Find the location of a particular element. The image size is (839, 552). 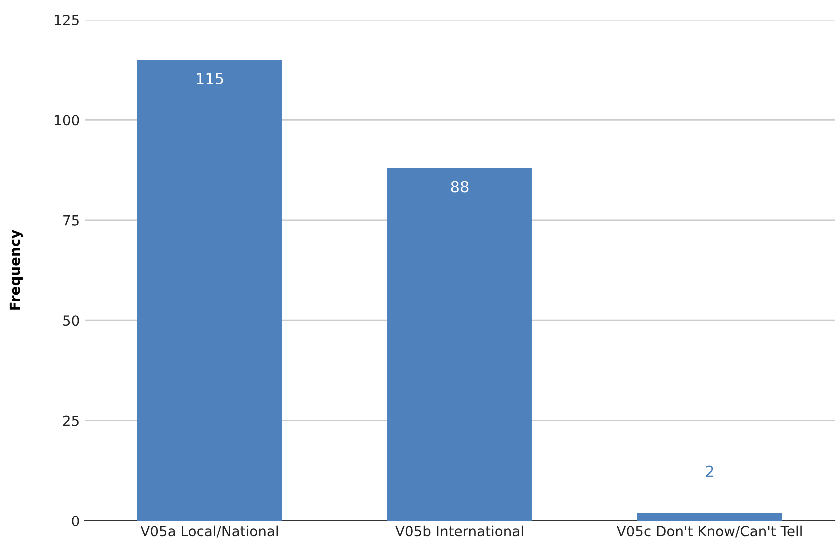

data-label: 115 is located at coordinates (210, 79).